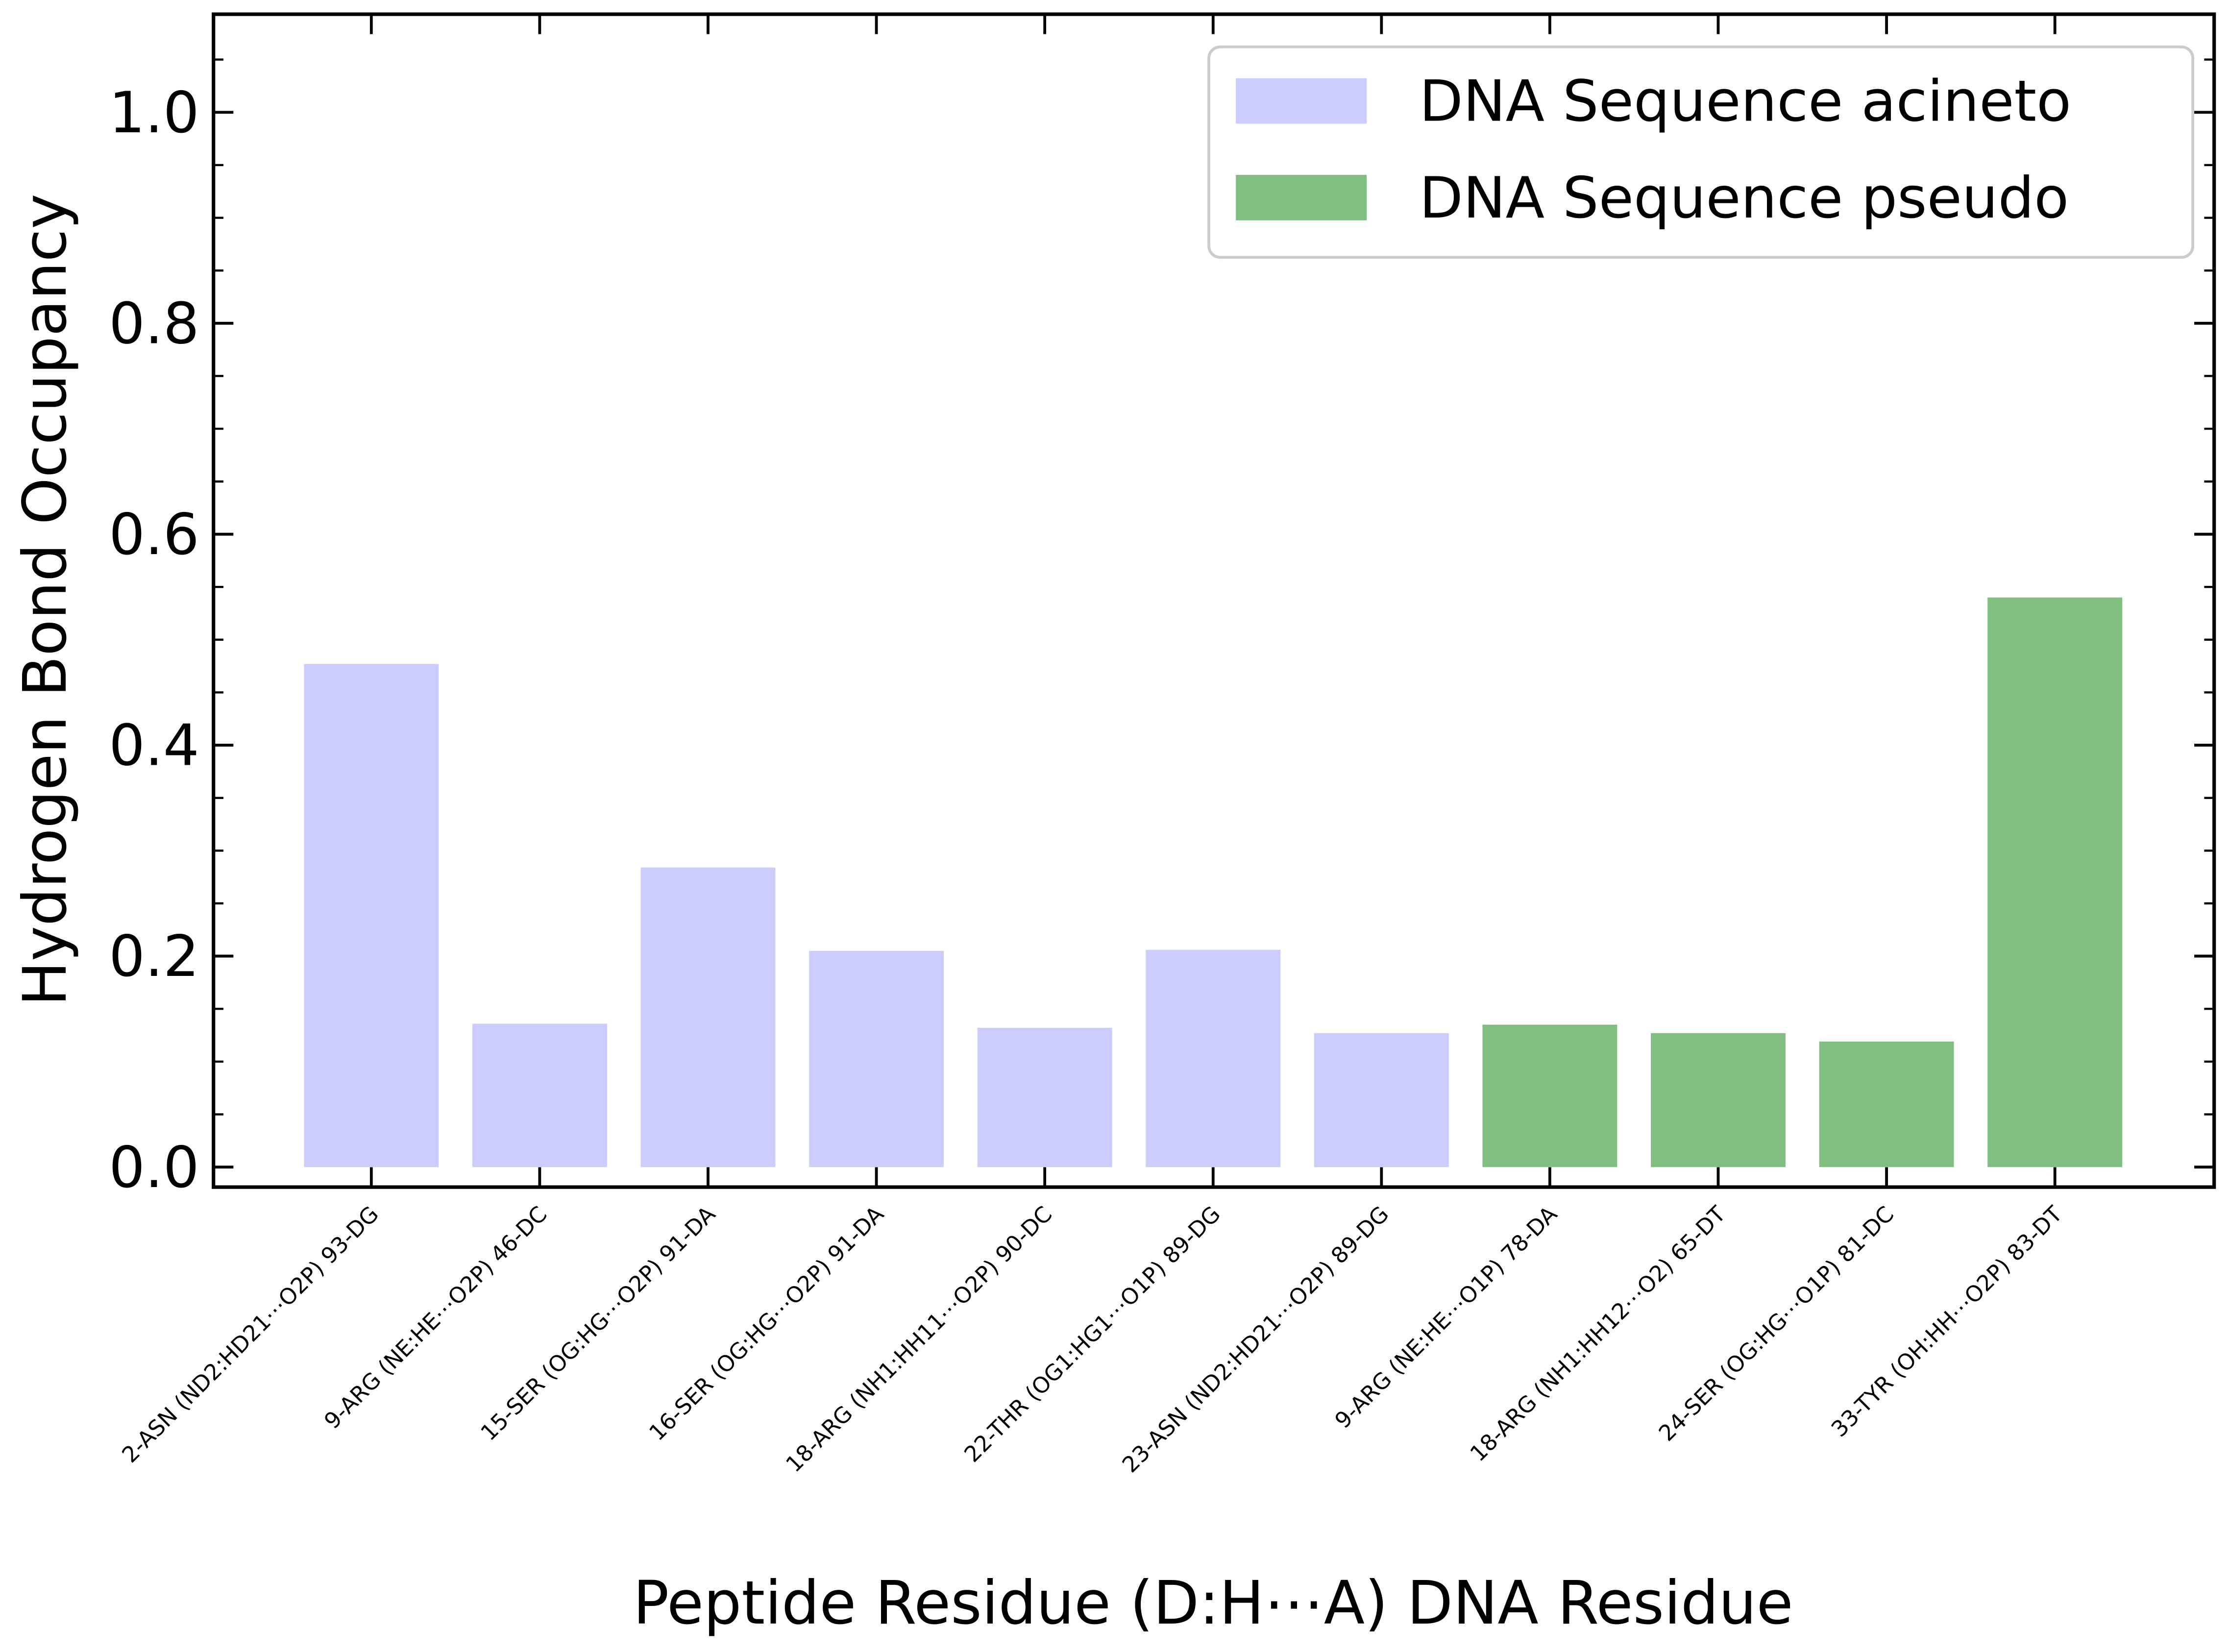  What do you see at coordinates (154, 1168) in the screenshot?
I see `y-tick-label: 0.0` at bounding box center [154, 1168].